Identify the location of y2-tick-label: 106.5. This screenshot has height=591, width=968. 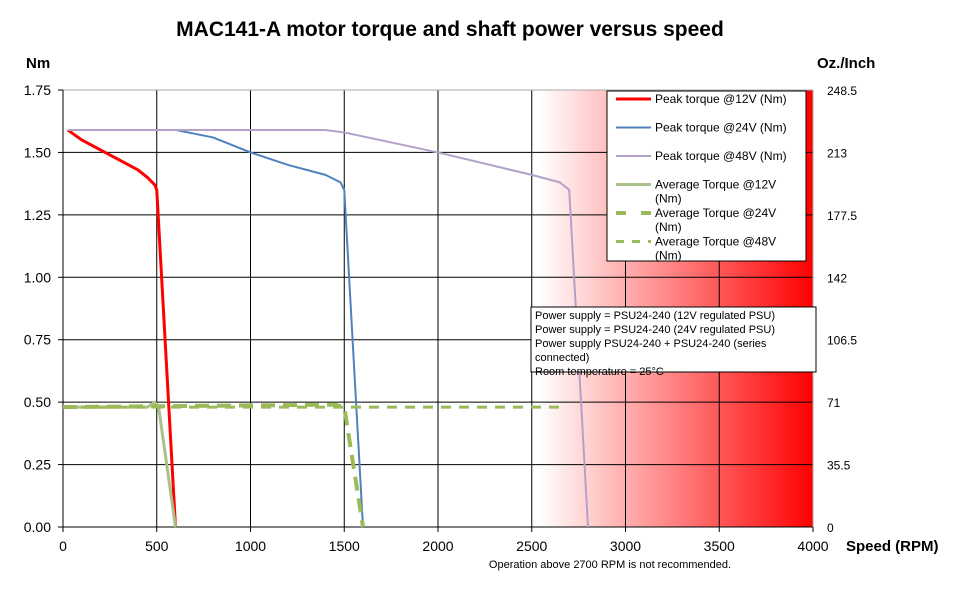
(842, 341).